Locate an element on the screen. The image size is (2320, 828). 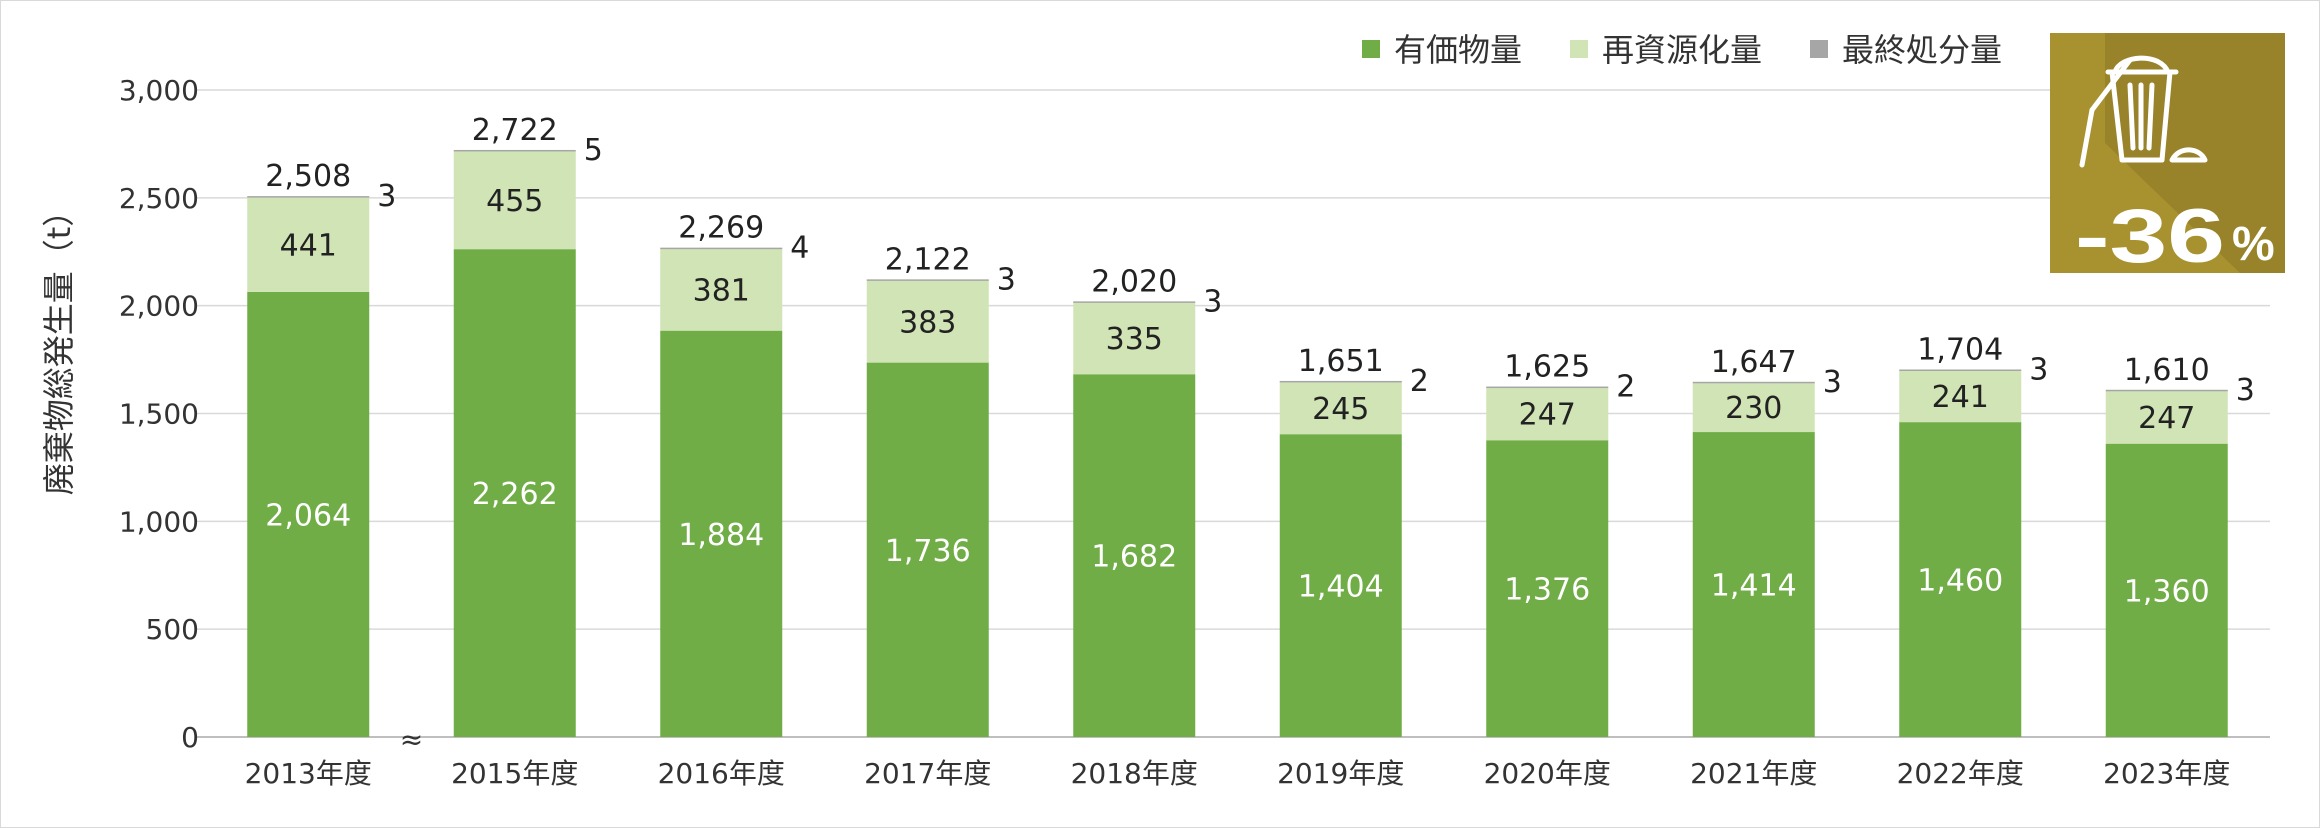
data-label: 1,736 is located at coordinates (928, 551).